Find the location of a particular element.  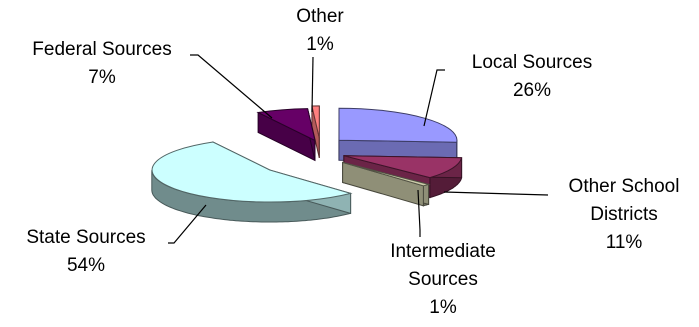

label-other-line-1: 1% is located at coordinates (320, 44).